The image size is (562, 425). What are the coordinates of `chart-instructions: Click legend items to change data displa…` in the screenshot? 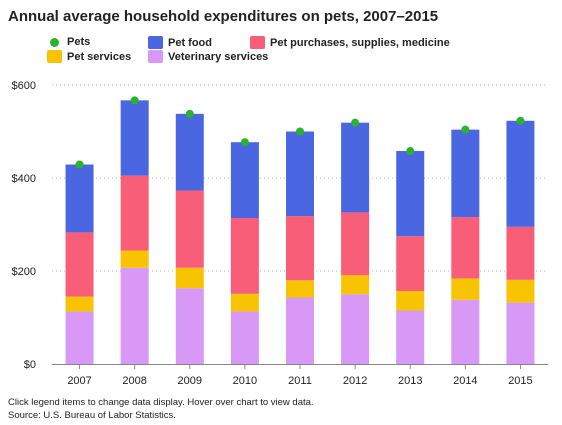 It's located at (161, 402).